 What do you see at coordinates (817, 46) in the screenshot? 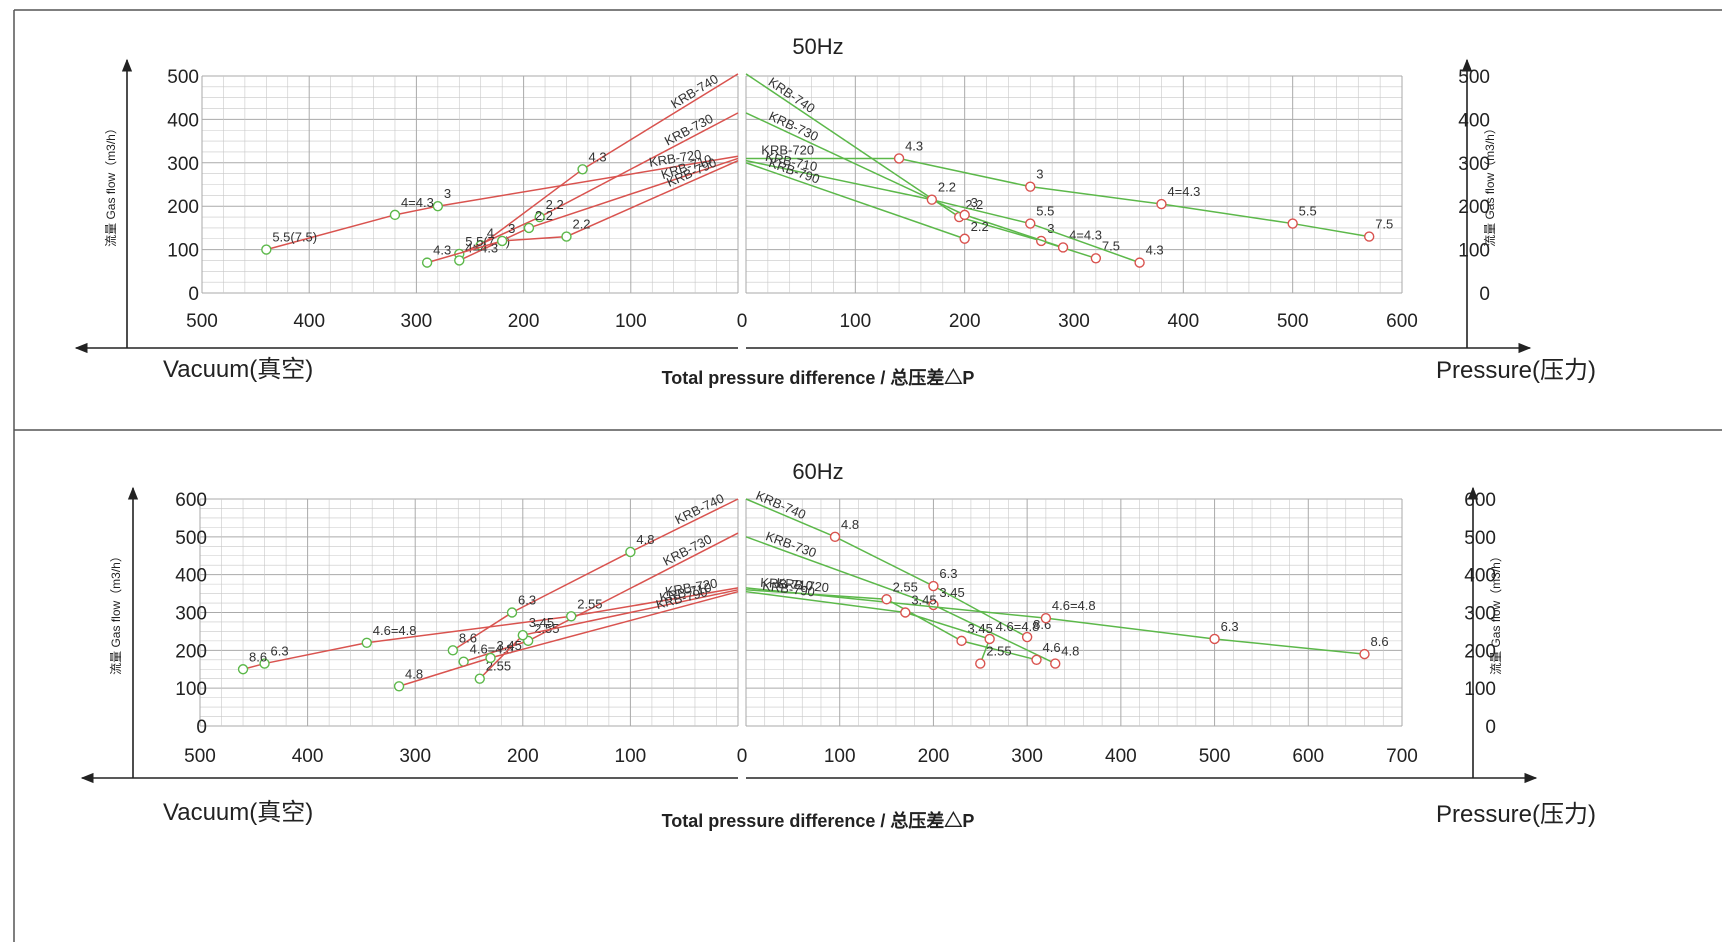
I see `chart-title: 50Hz` at bounding box center [817, 46].